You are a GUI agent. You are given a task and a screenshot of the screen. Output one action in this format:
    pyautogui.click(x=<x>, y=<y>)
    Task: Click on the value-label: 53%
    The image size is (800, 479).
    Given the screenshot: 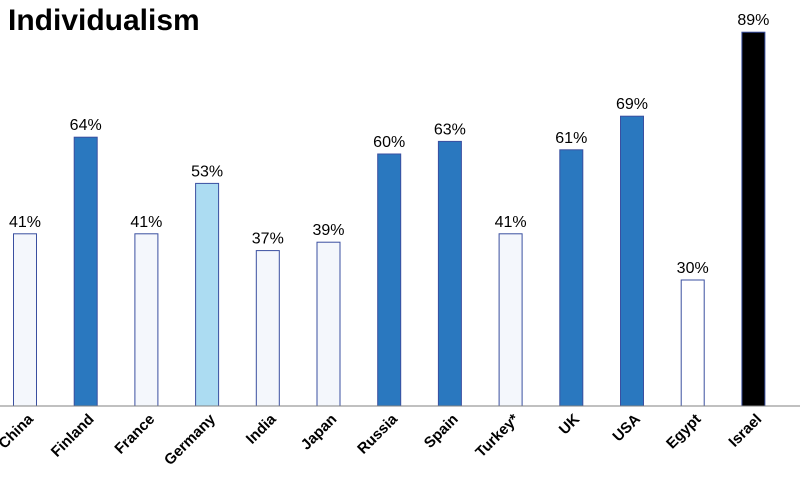 What is the action you would take?
    pyautogui.click(x=207, y=171)
    